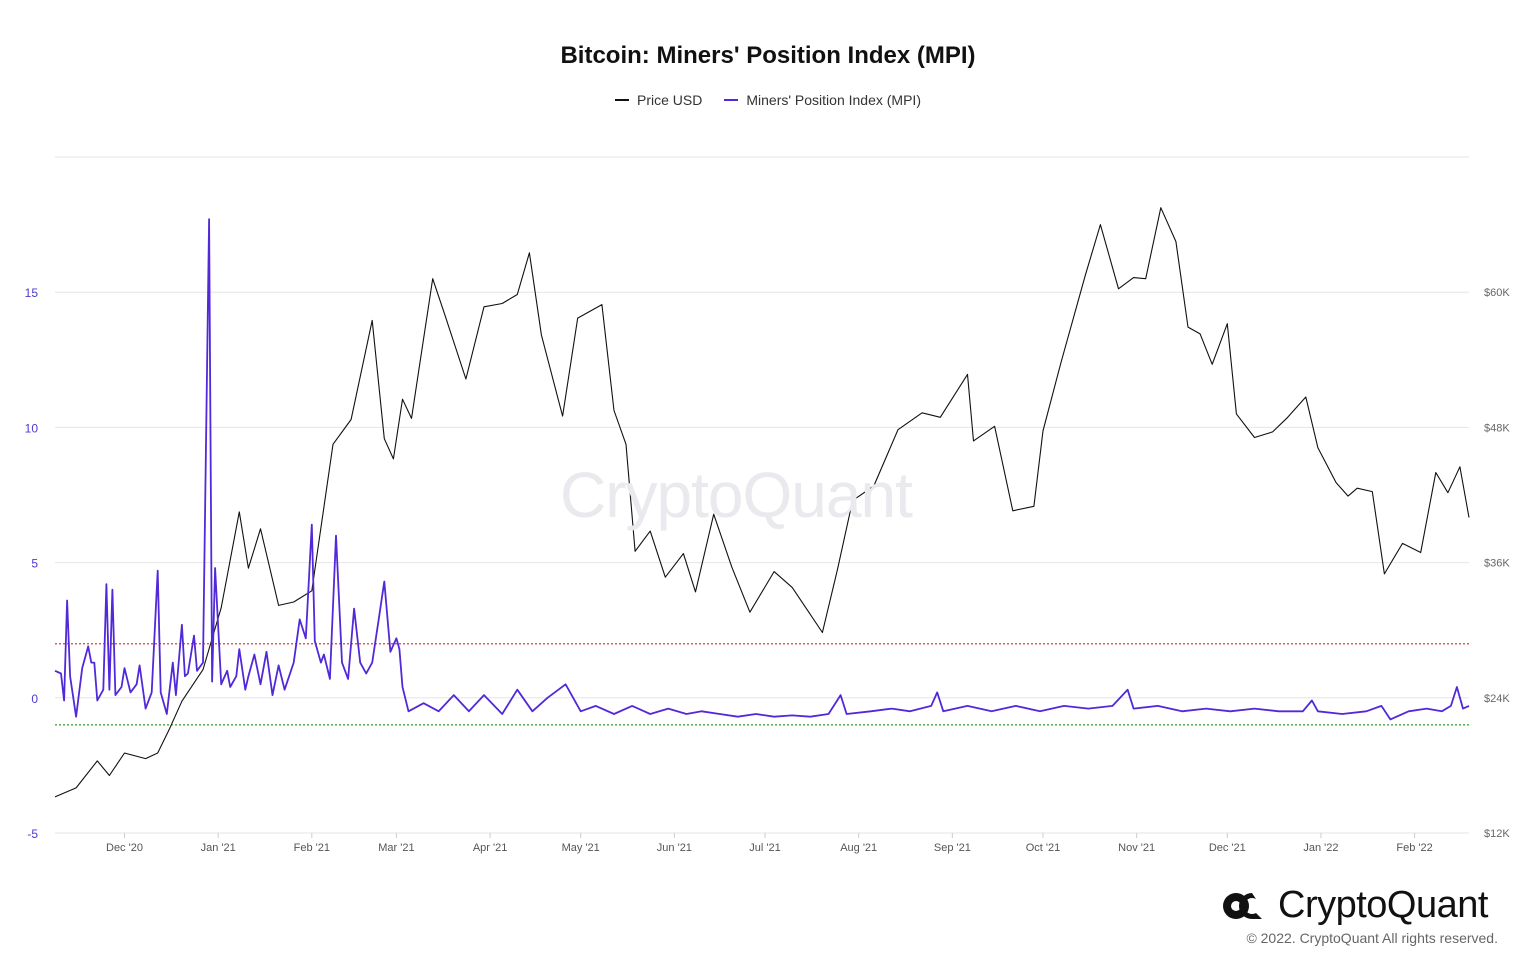 The image size is (1536, 967). I want to click on x-tick-label: Jan '21, so click(218, 848).